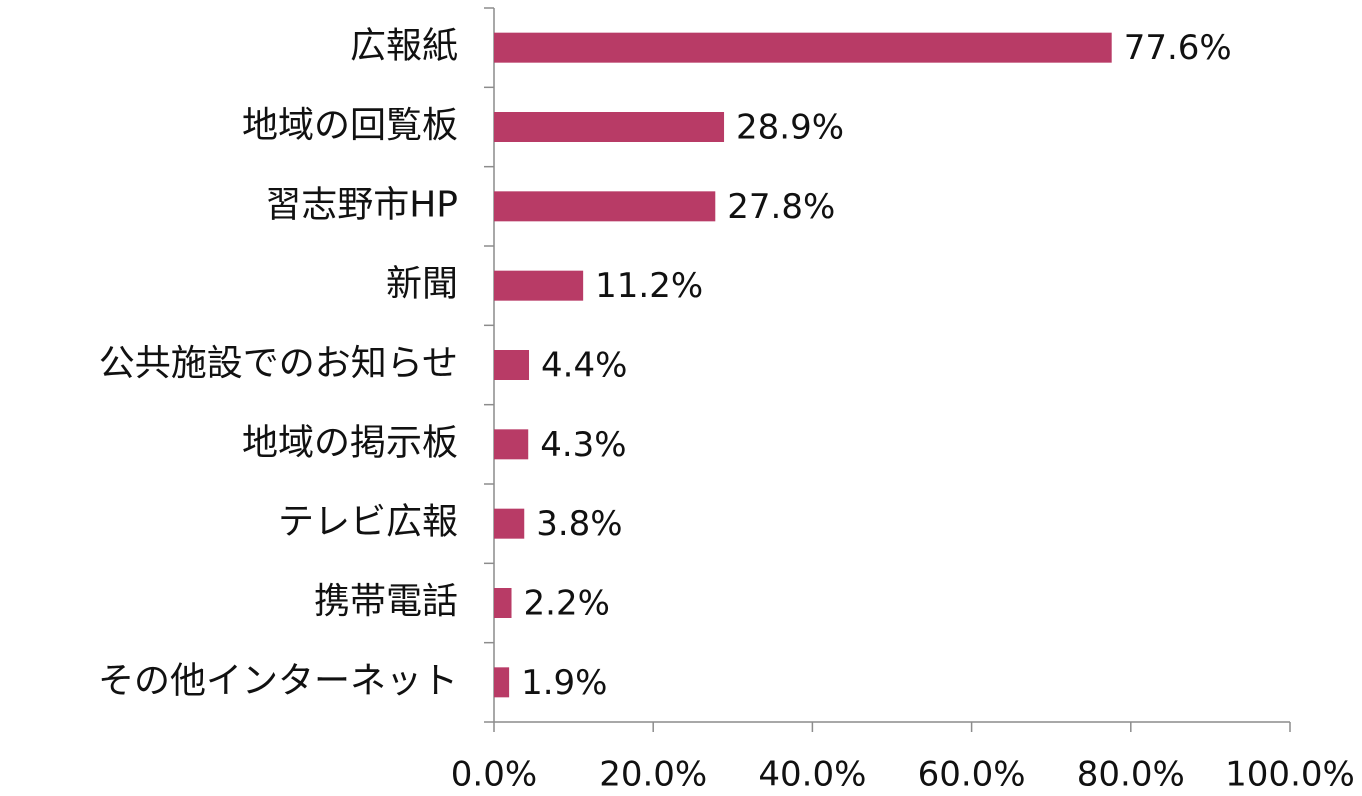 This screenshot has height=796, width=1362. What do you see at coordinates (404, 46) in the screenshot?
I see `category-label: 広報紙` at bounding box center [404, 46].